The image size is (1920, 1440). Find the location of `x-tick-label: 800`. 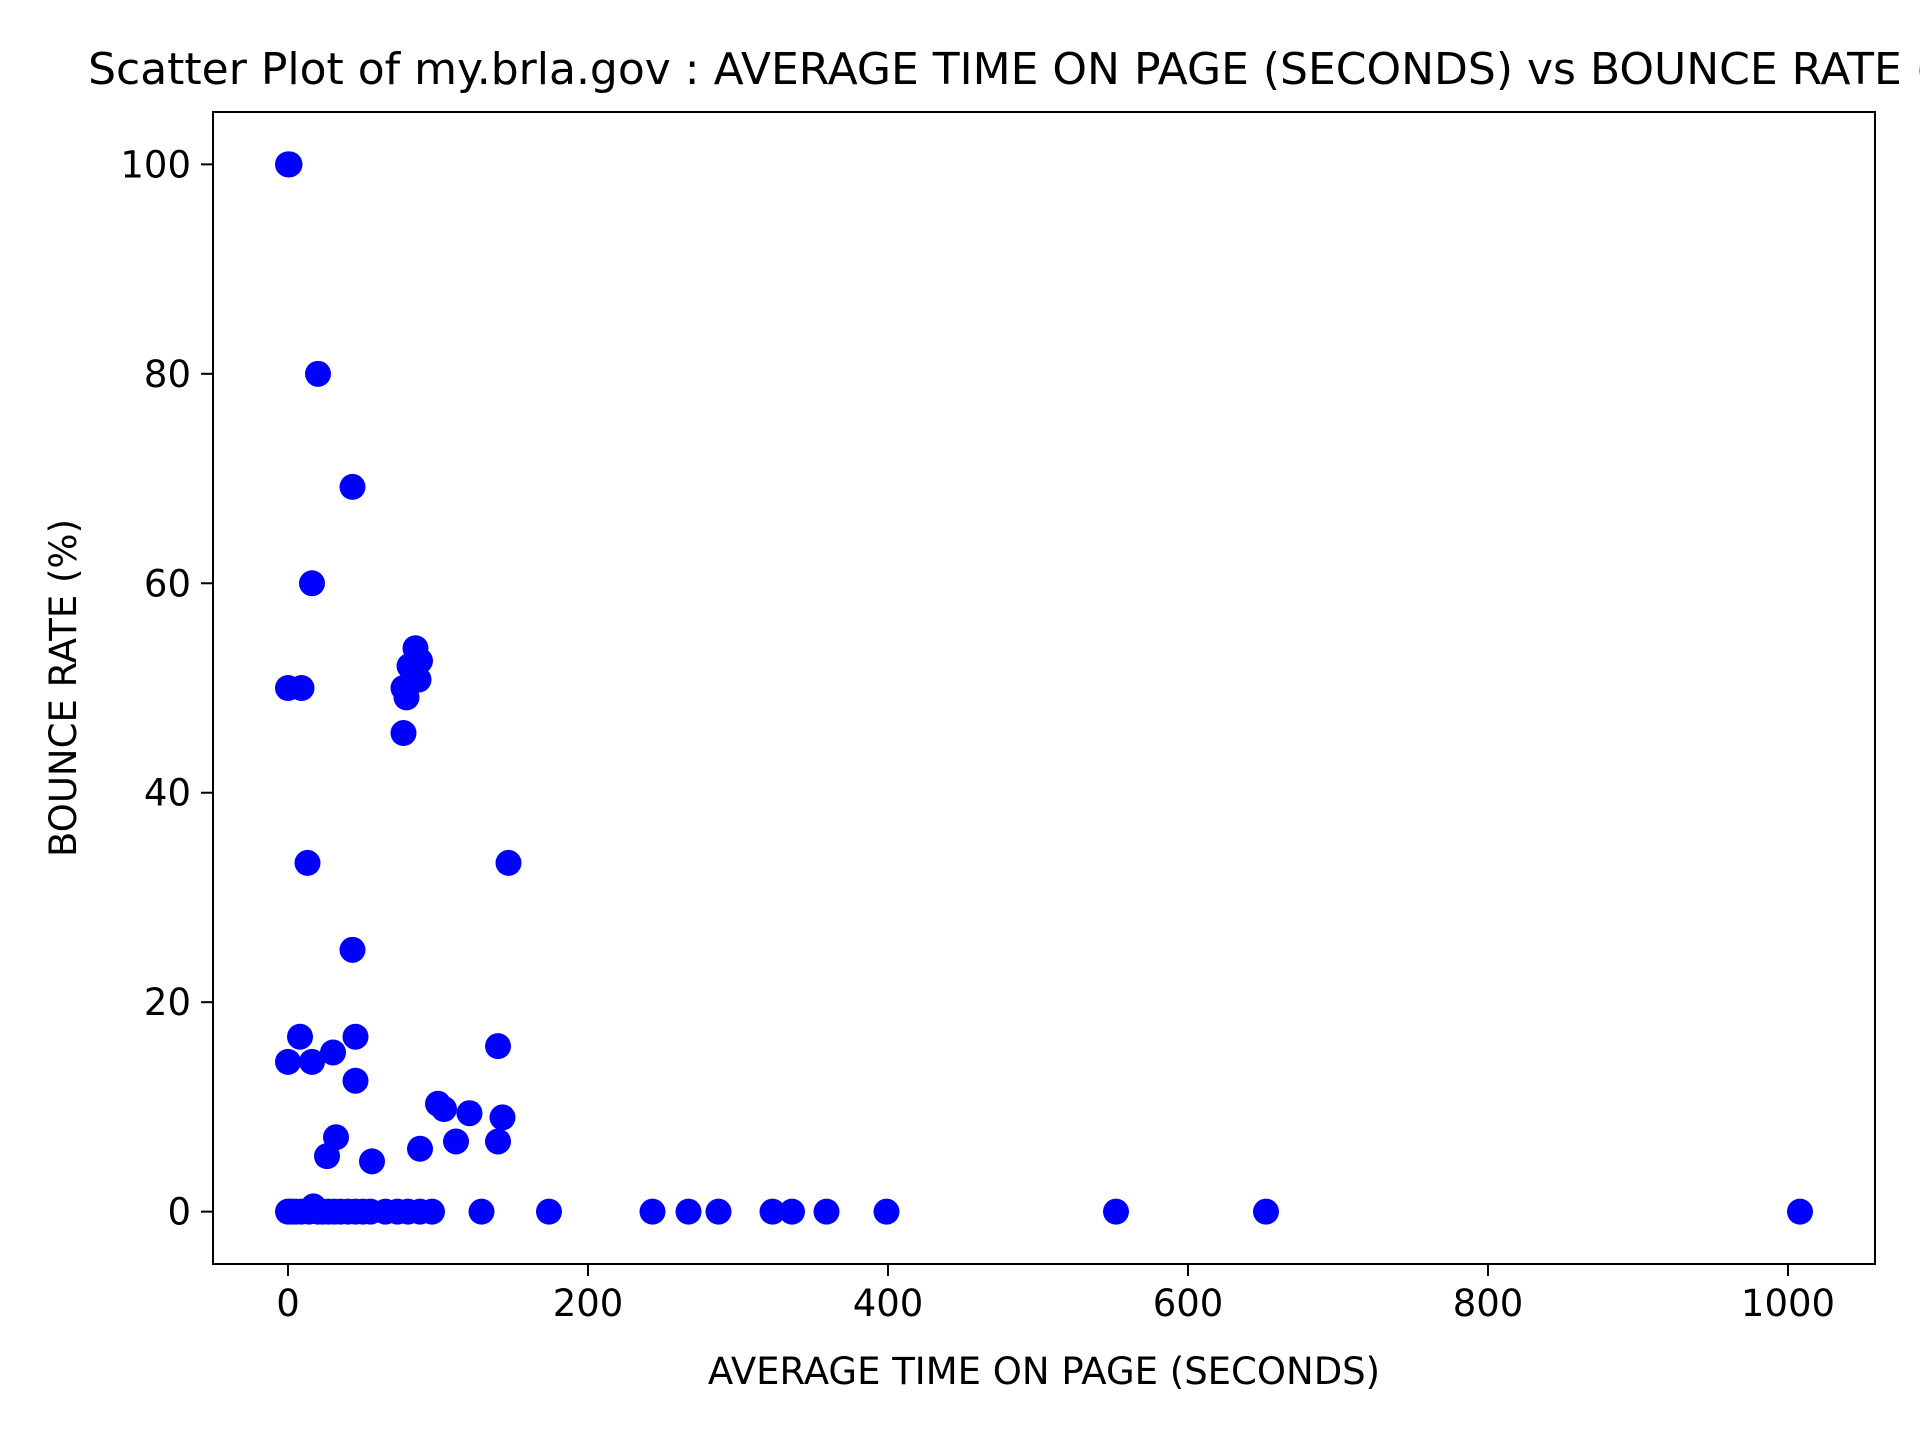

x-tick-label: 800 is located at coordinates (1488, 1303).